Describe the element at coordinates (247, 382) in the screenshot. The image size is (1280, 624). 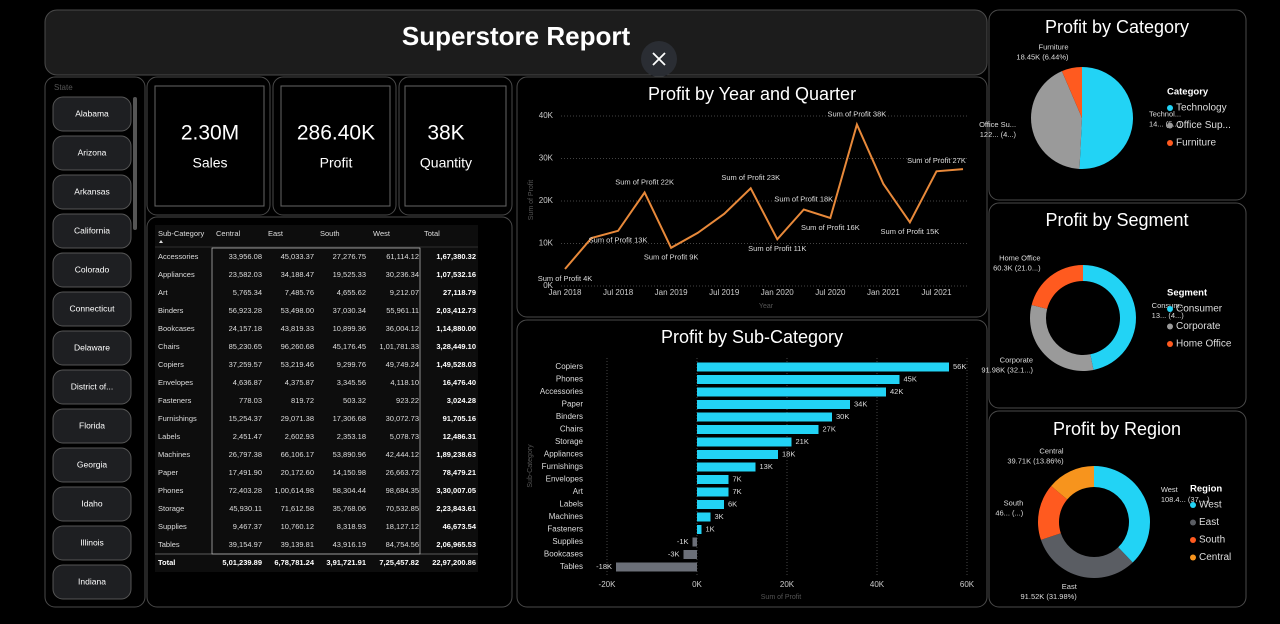
I see `table-cell: 4,636.87` at that location.